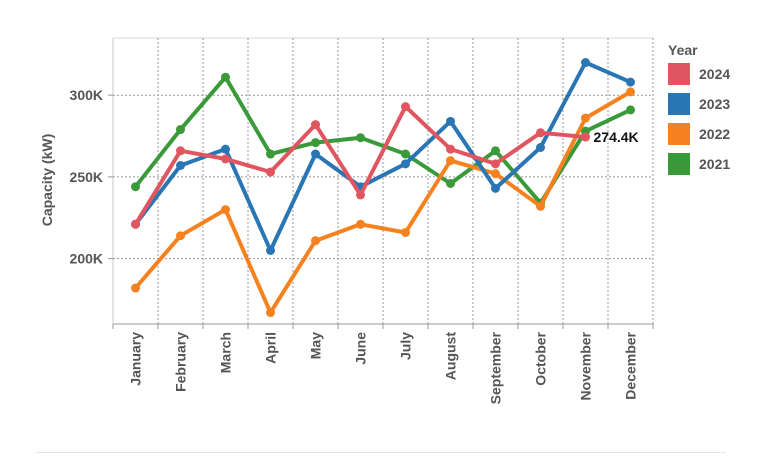 The height and width of the screenshot is (459, 765). Describe the element at coordinates (226, 352) in the screenshot. I see `x-tick-label: March` at that location.